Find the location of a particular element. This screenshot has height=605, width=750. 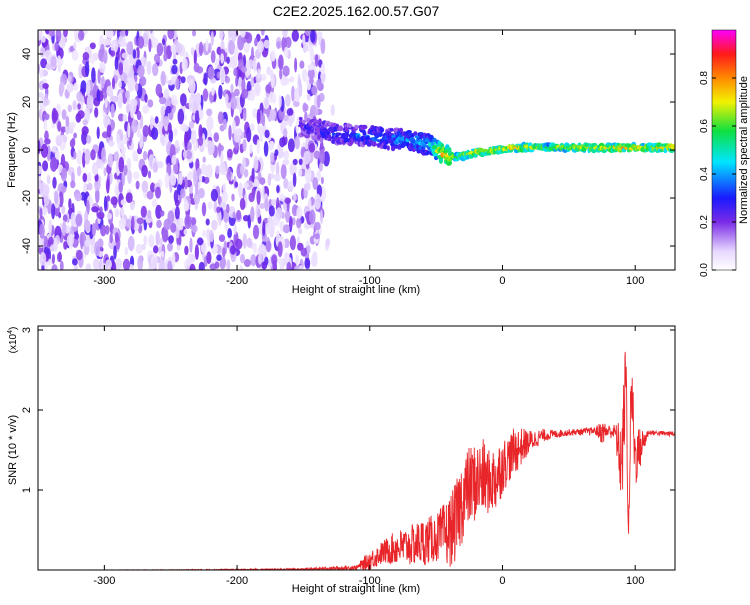

colorbar-tick-label: 0.8 is located at coordinates (704, 78).